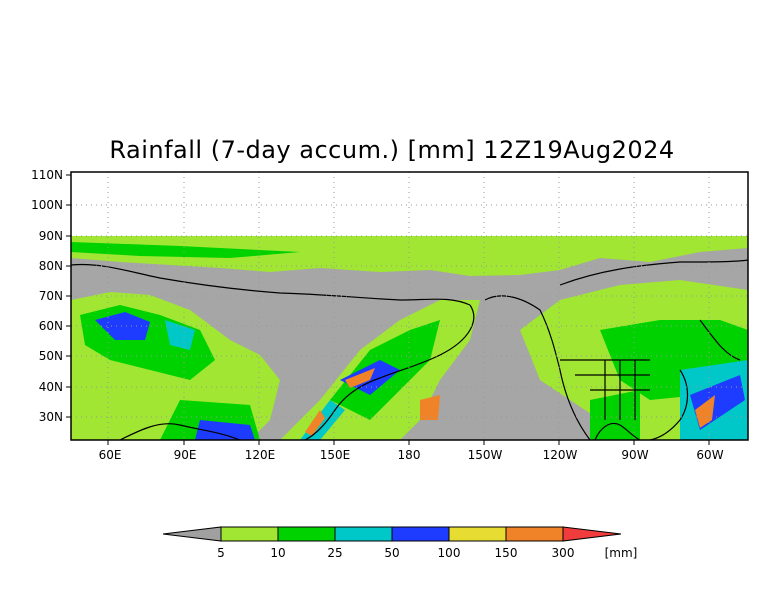 This screenshot has width=784, height=612. What do you see at coordinates (409, 256) in the screenshot?
I see `arctic-rain-band` at bounding box center [409, 256].